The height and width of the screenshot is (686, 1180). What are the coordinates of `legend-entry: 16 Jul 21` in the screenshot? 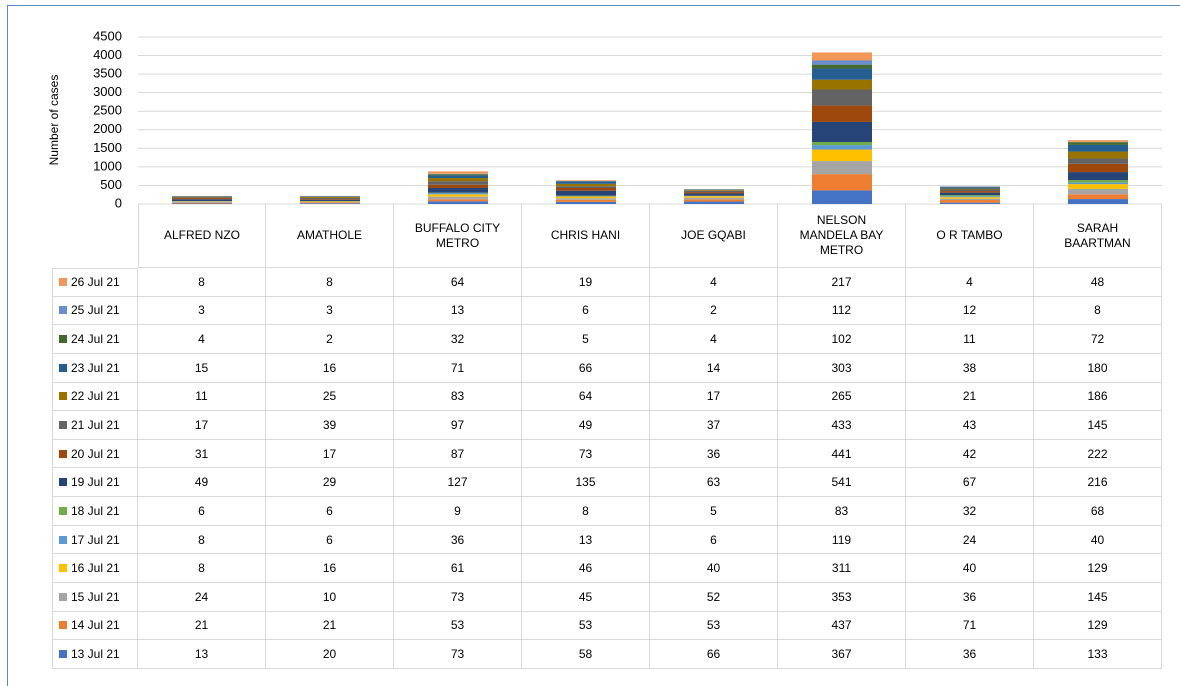 It's located at (95, 568).